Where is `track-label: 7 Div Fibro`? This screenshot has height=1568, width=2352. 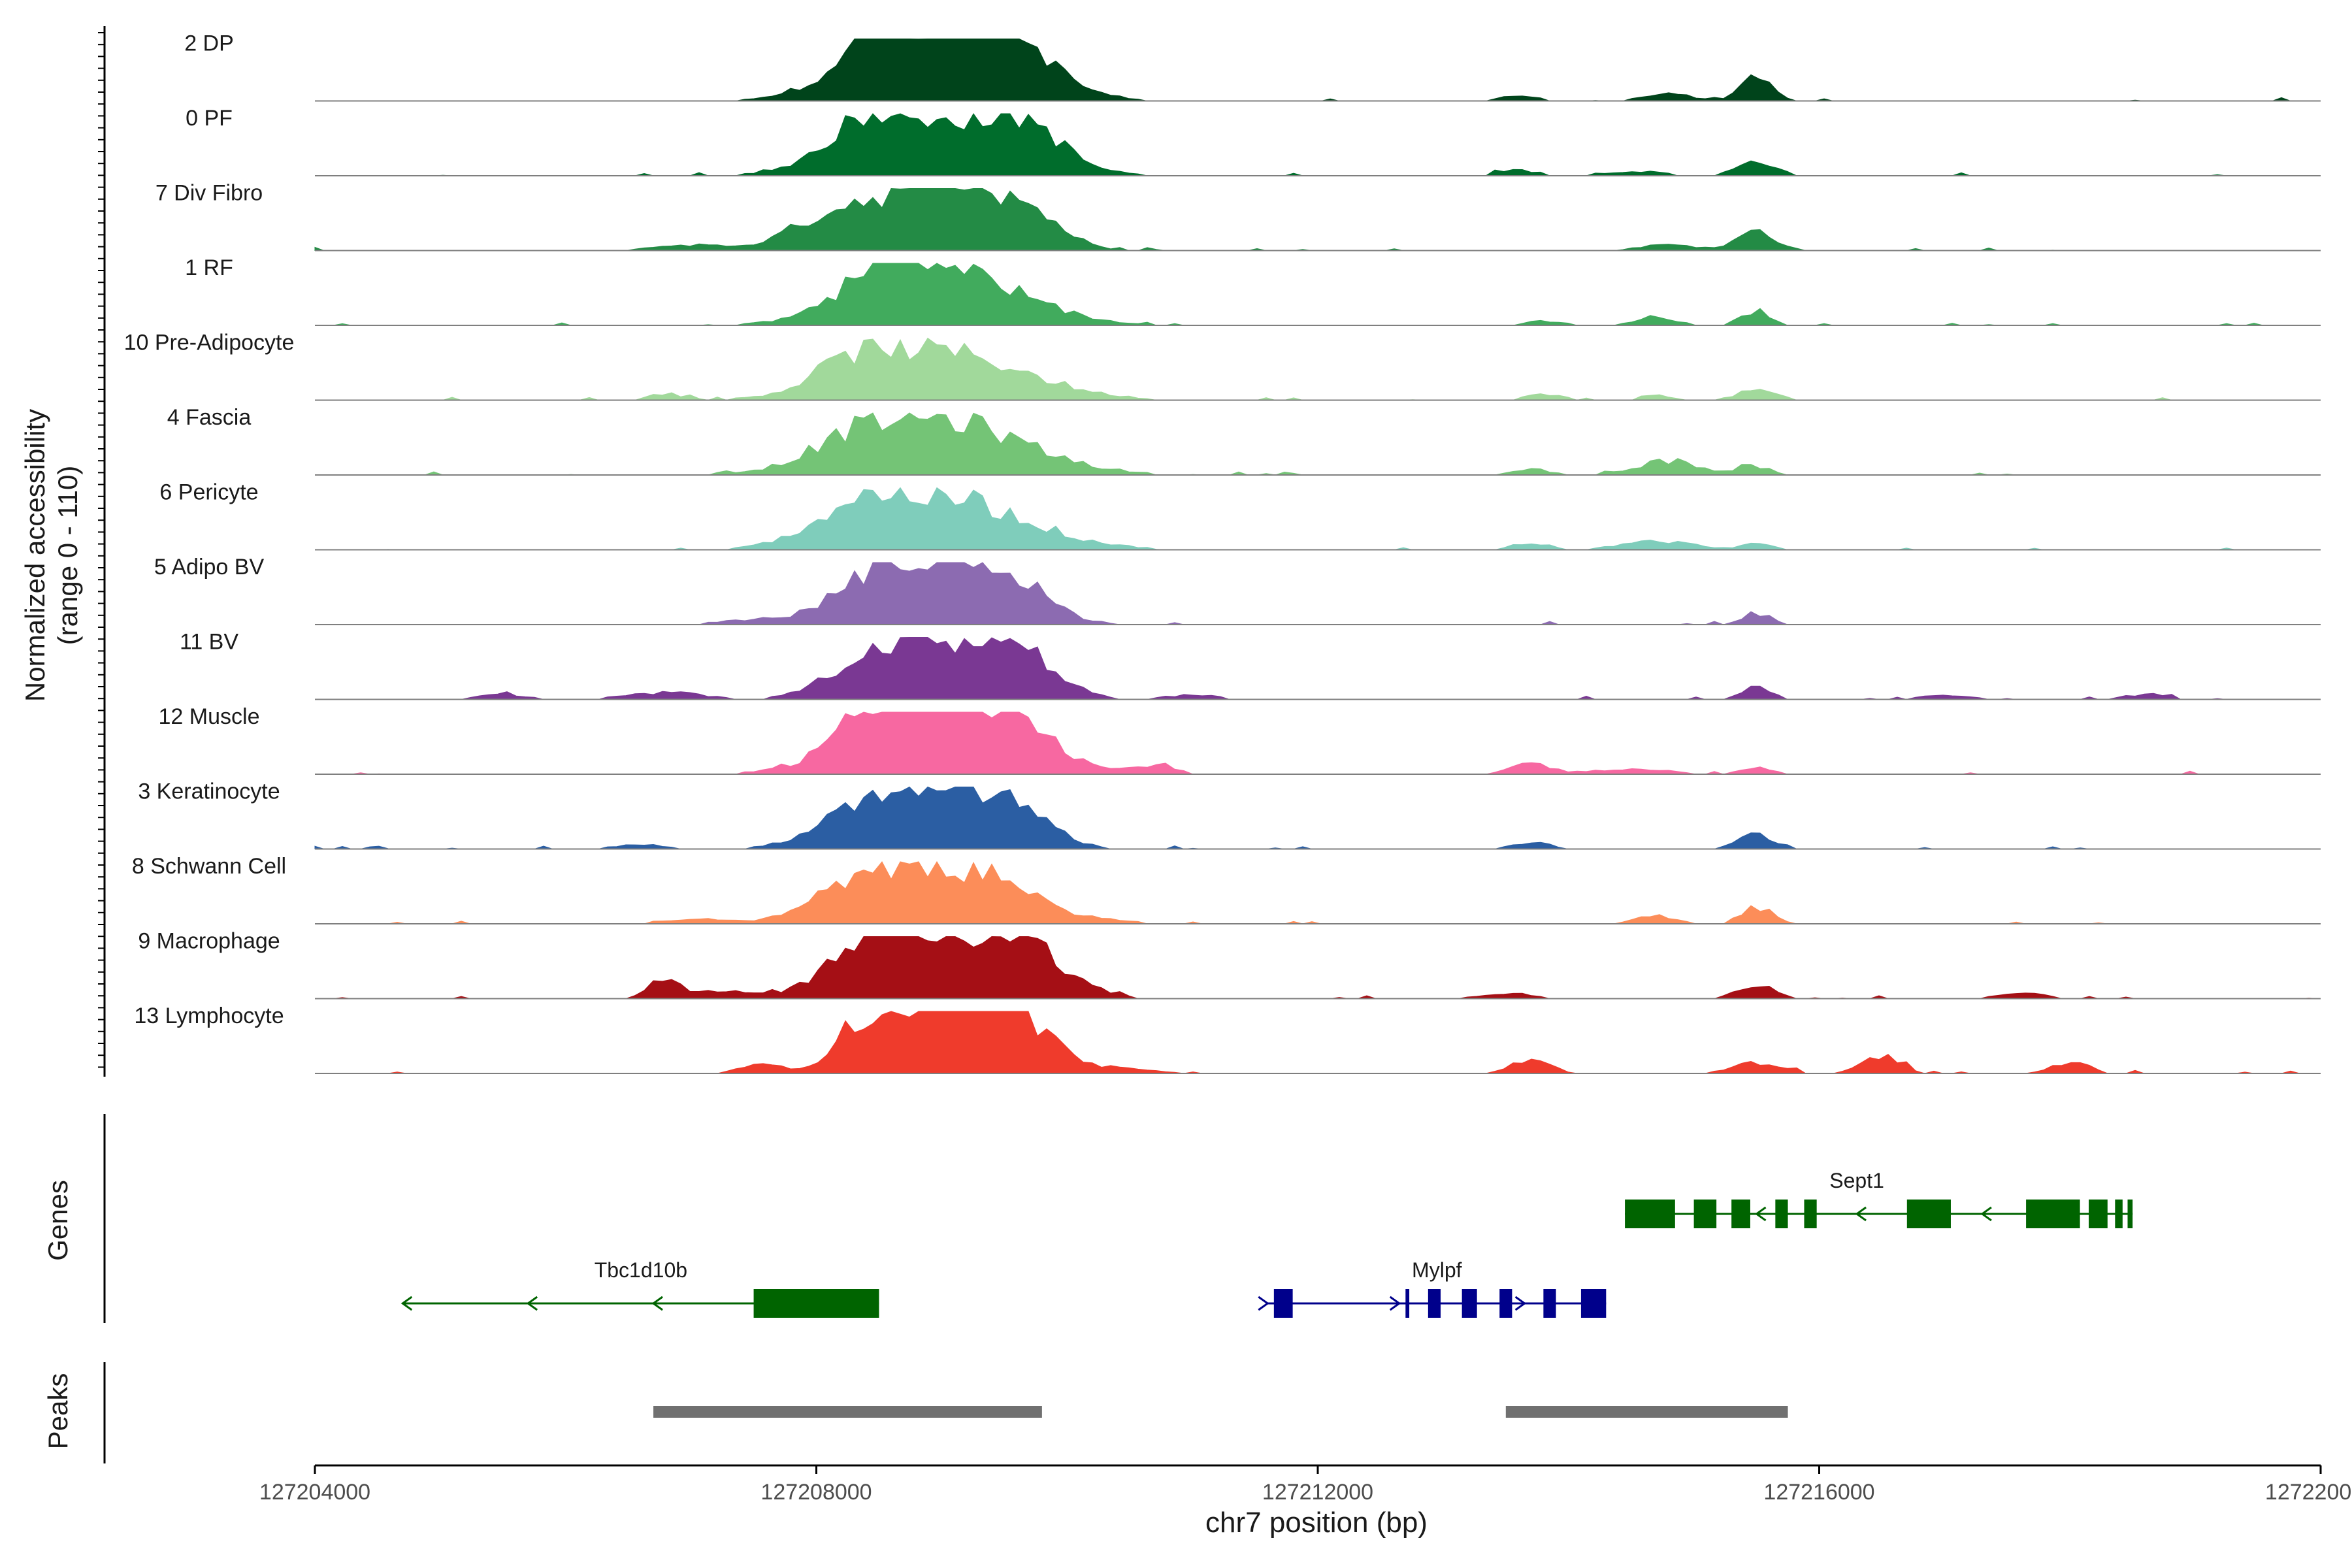 track-label: 7 Div Fibro is located at coordinates (209, 192).